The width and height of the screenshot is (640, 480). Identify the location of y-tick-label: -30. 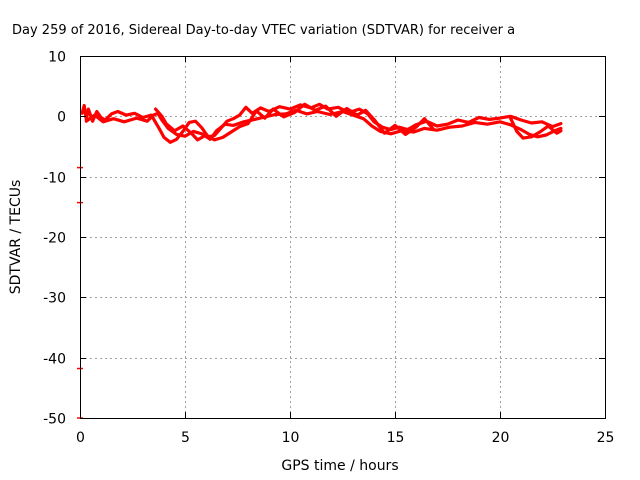
(54, 299).